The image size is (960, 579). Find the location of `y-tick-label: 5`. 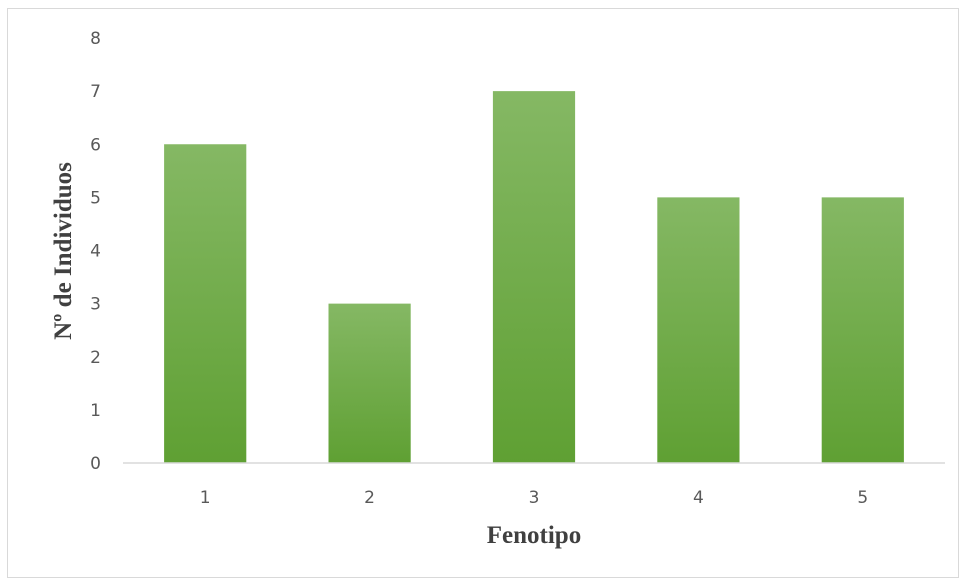

y-tick-label: 5 is located at coordinates (95, 198).